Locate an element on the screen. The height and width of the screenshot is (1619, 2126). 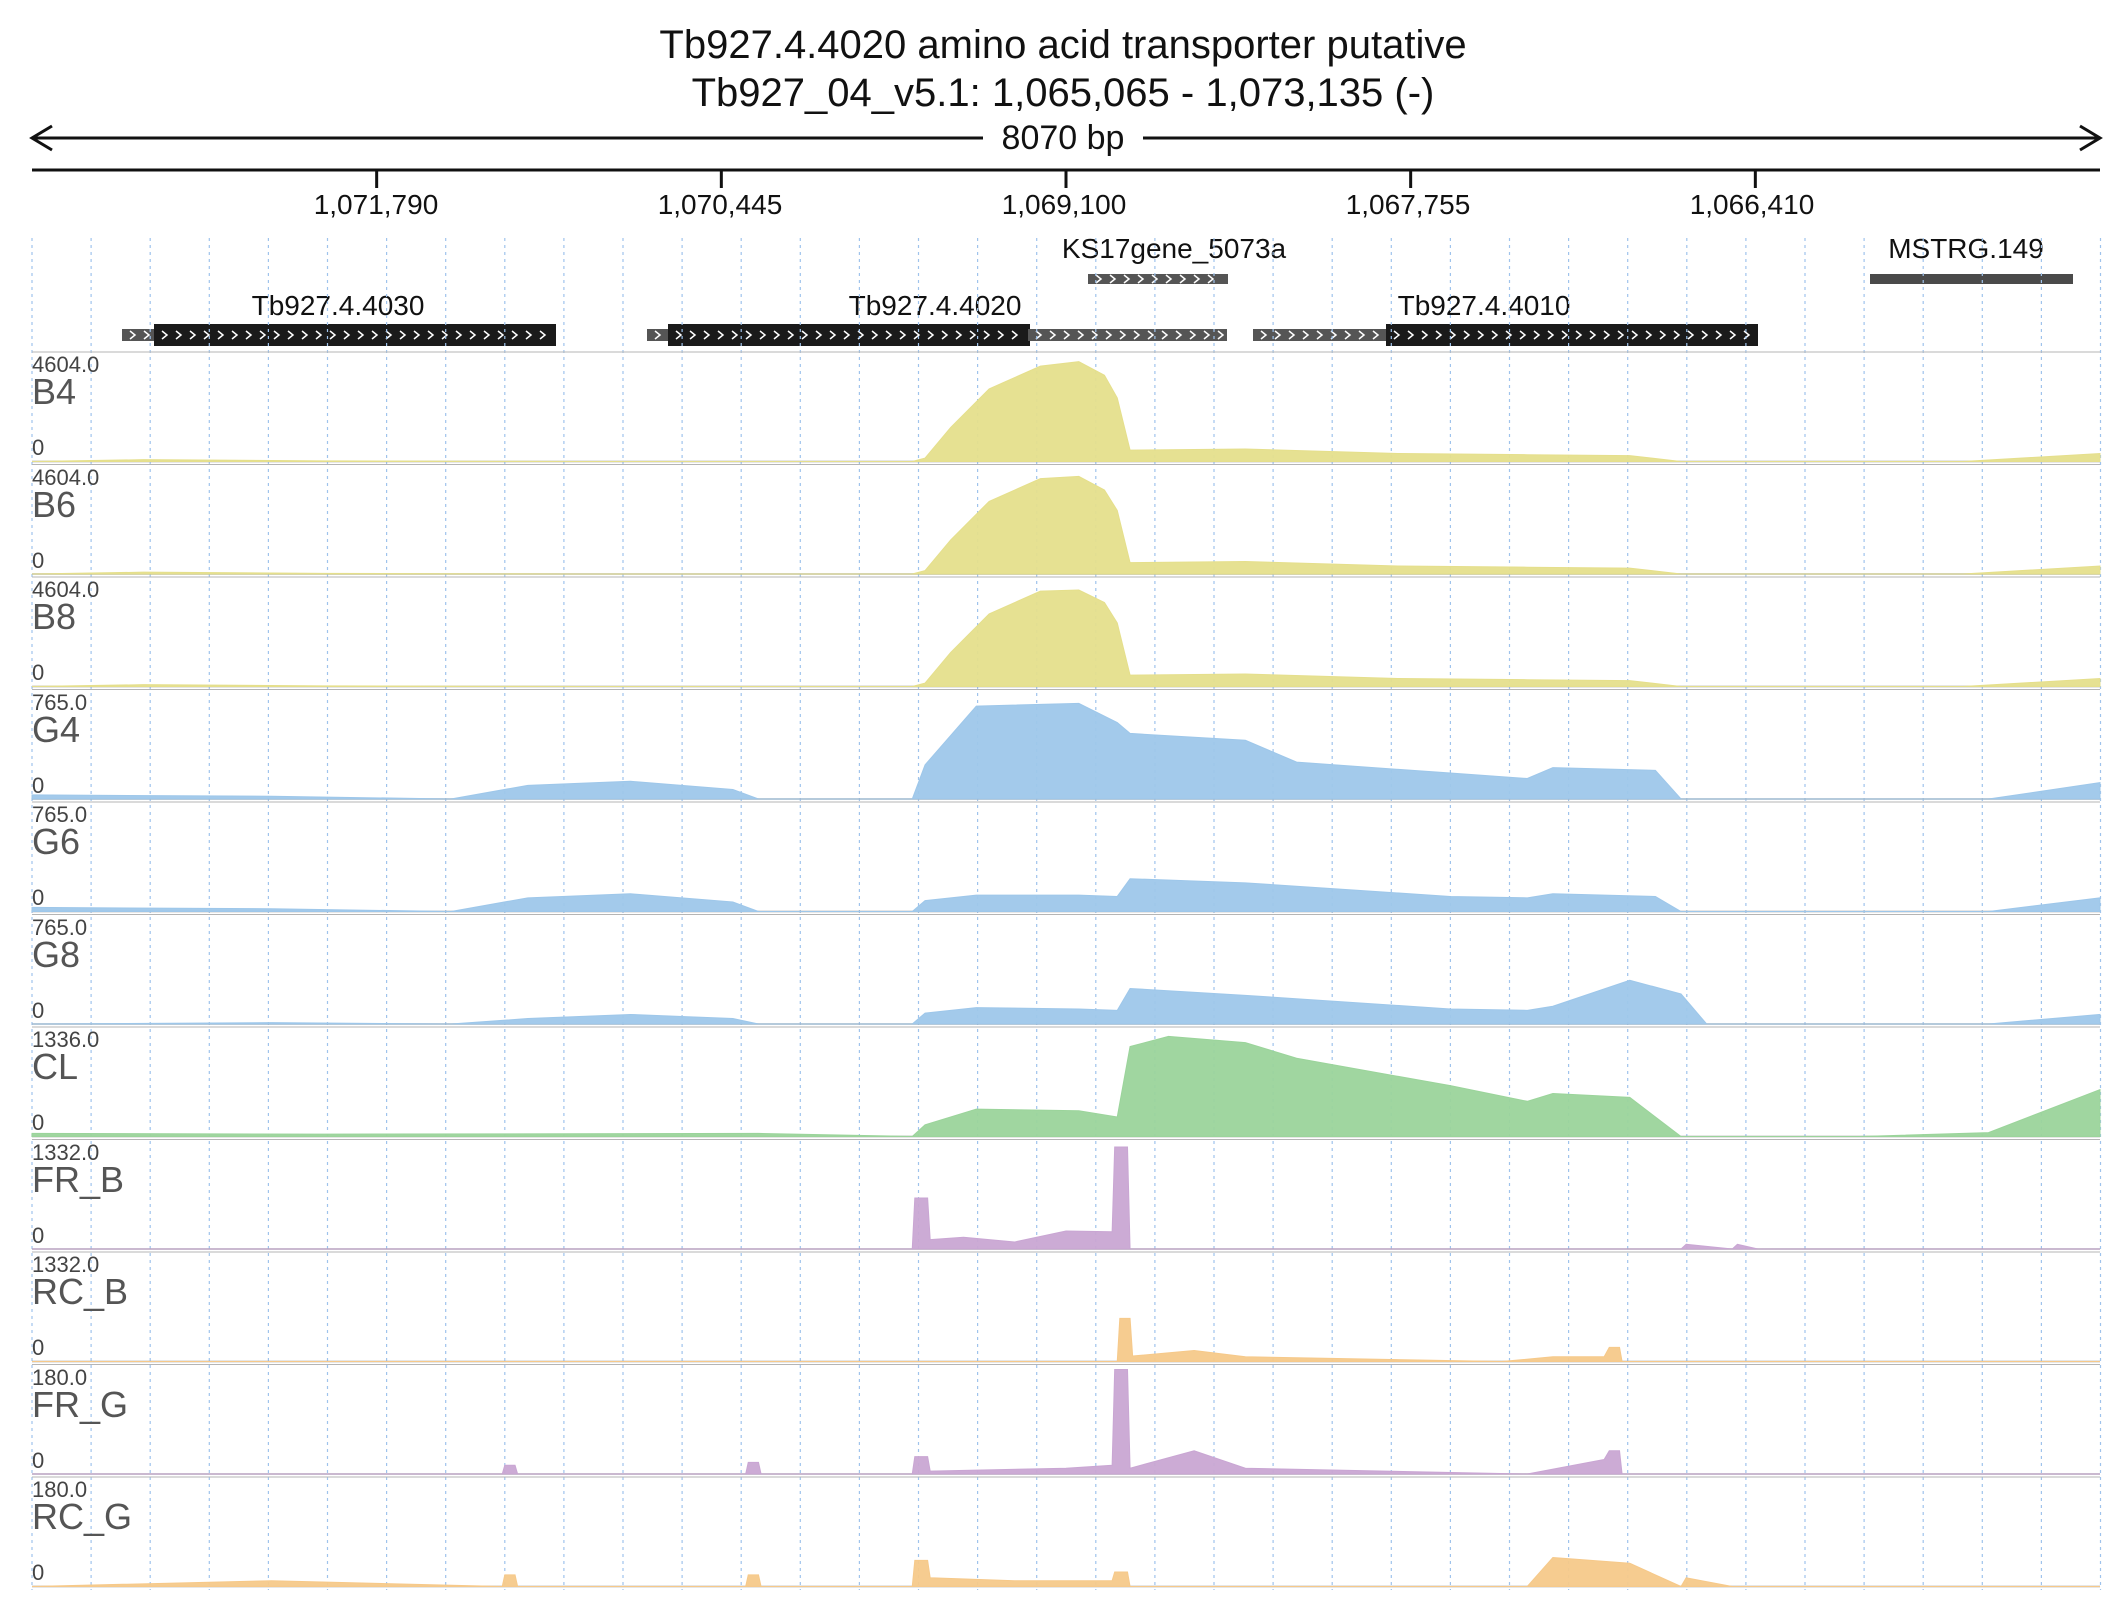
track-name: G6 is located at coordinates (56, 841).